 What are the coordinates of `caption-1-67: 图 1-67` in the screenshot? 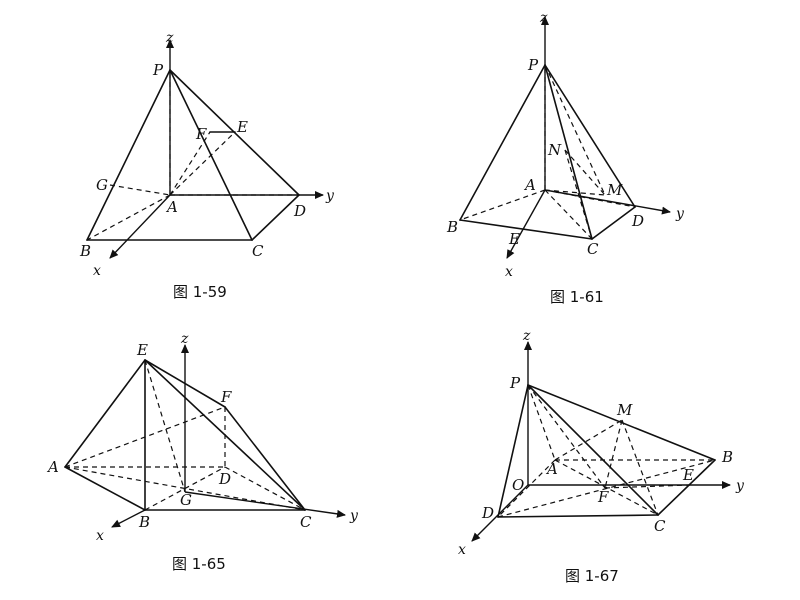 It's located at (592, 576).